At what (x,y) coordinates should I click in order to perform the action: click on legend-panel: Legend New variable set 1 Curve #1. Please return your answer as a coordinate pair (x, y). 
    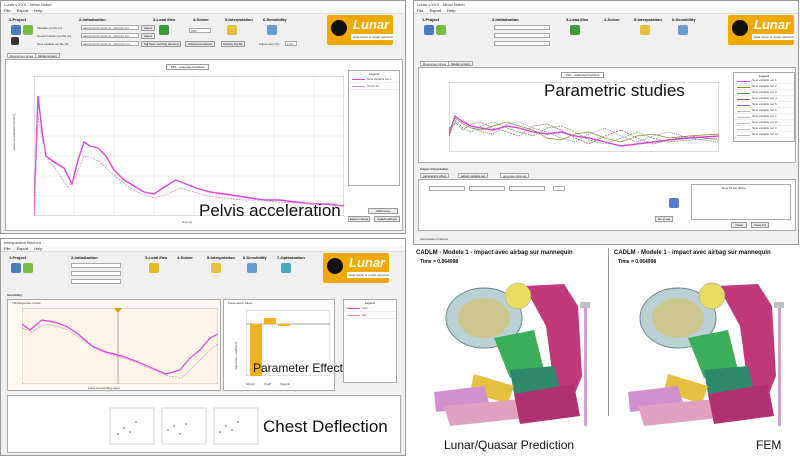
    Looking at the image, I should click on (374, 128).